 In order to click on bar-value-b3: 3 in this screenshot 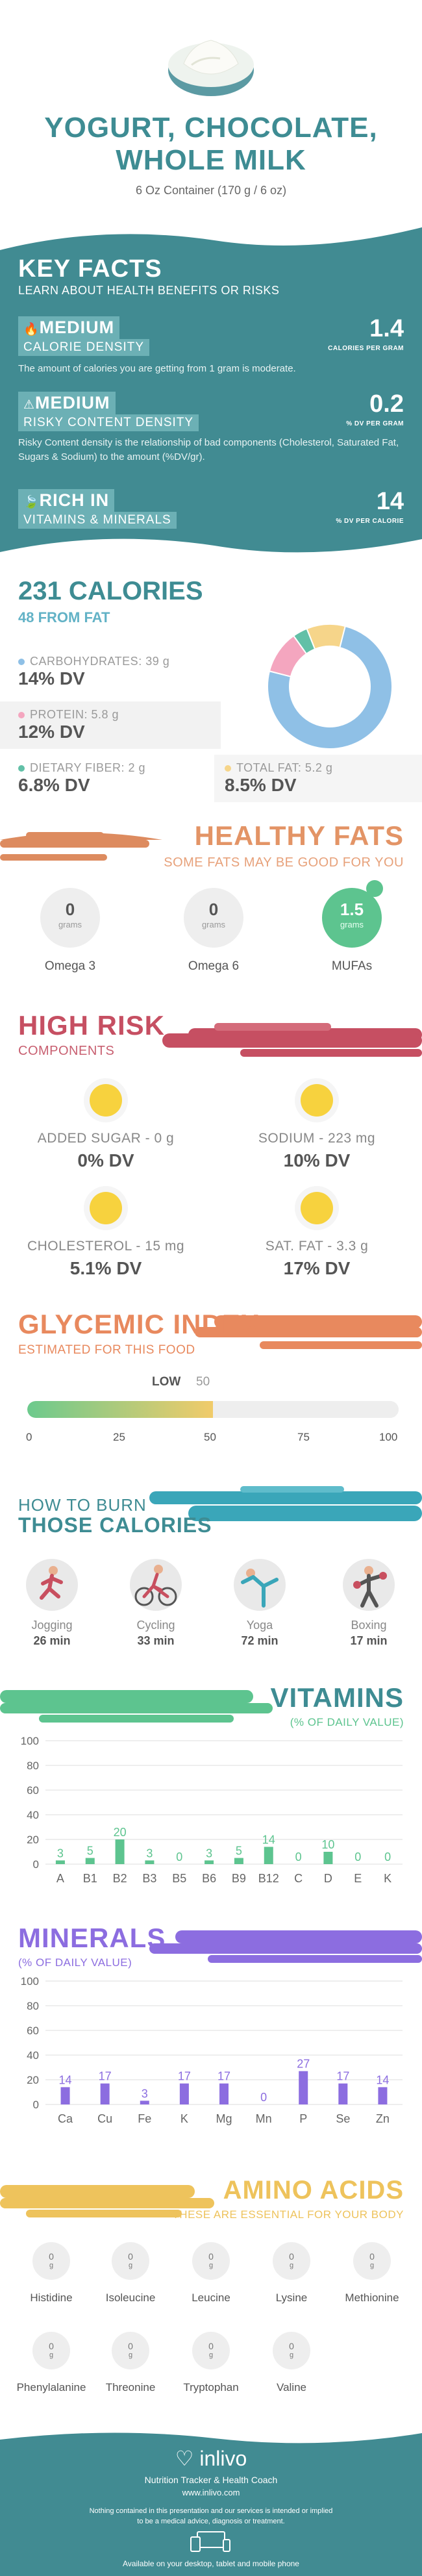, I will do `click(149, 1853)`.